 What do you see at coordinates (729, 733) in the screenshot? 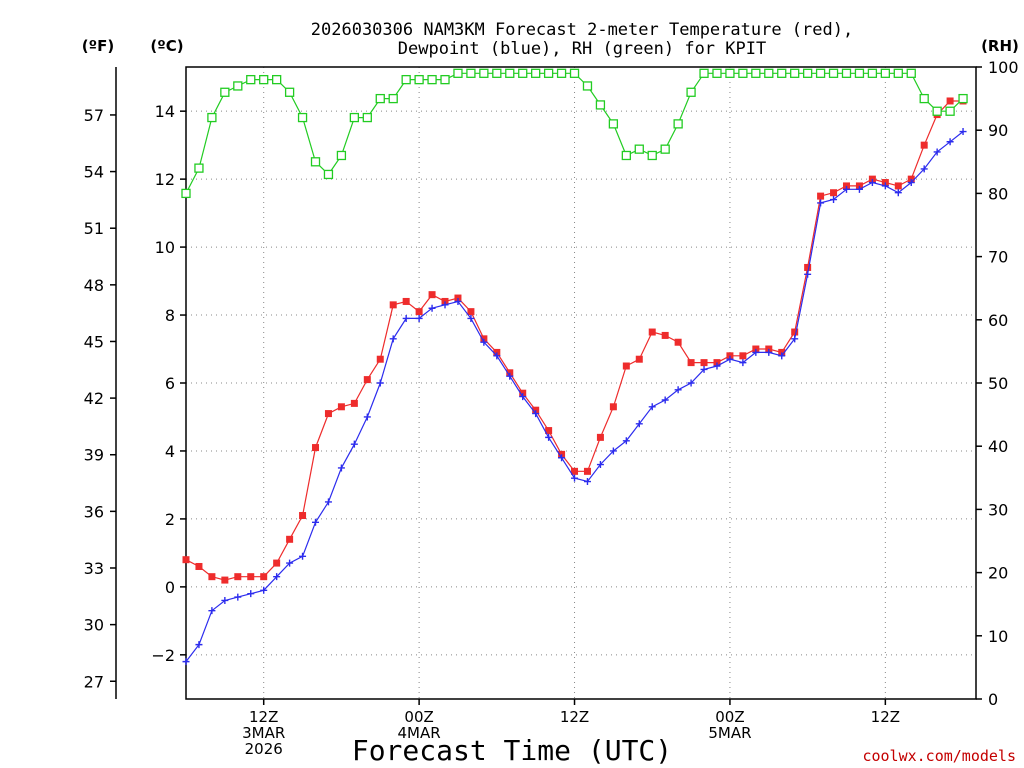
I see `x-tick-label: 5MAR` at bounding box center [729, 733].